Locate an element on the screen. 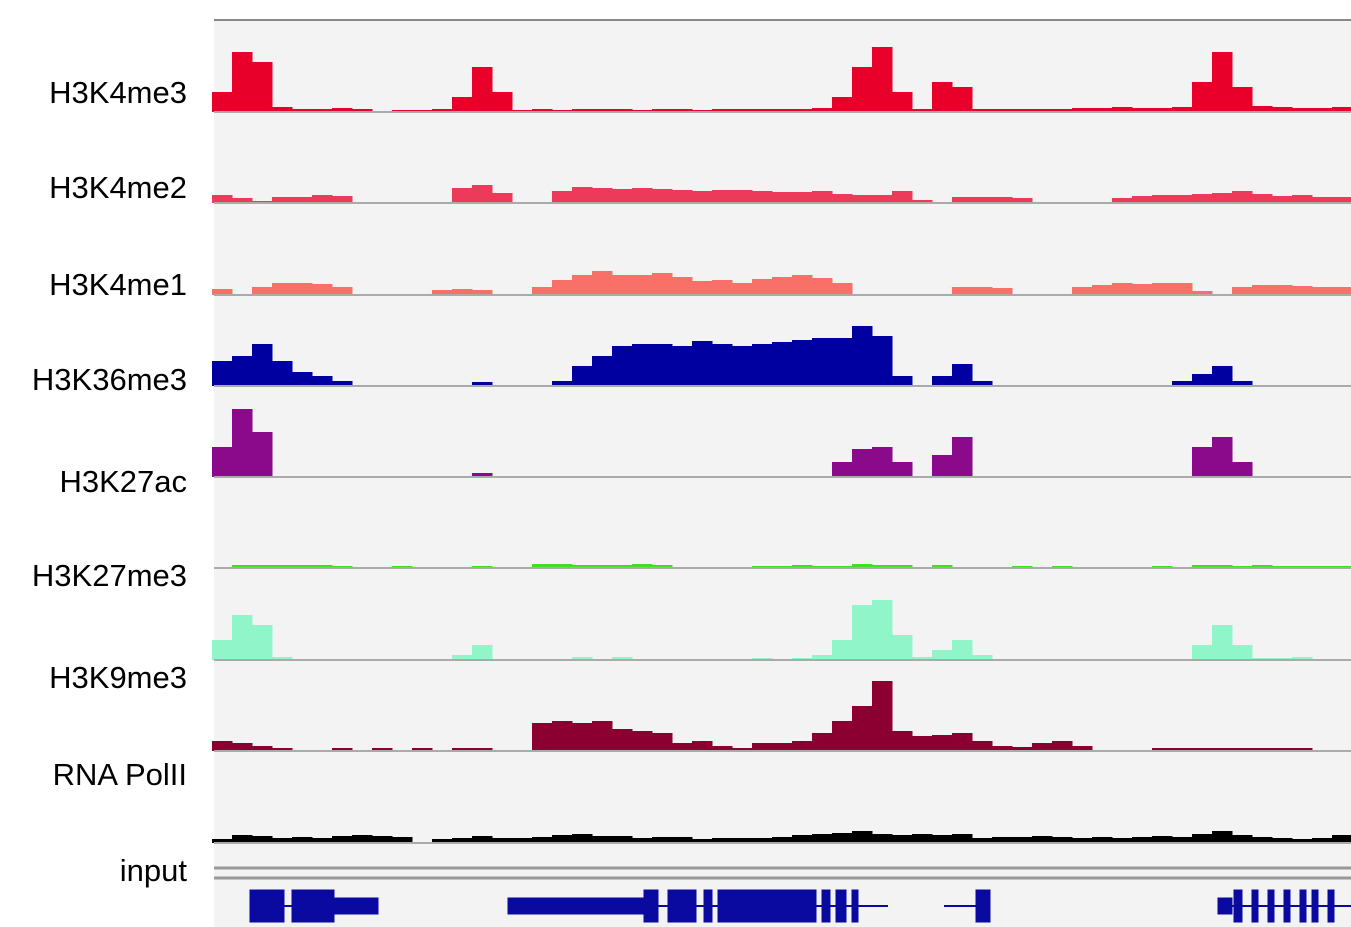 Image resolution: width=1351 pixels, height=927 pixels. track-label: H3K4me1 is located at coordinates (118, 284).